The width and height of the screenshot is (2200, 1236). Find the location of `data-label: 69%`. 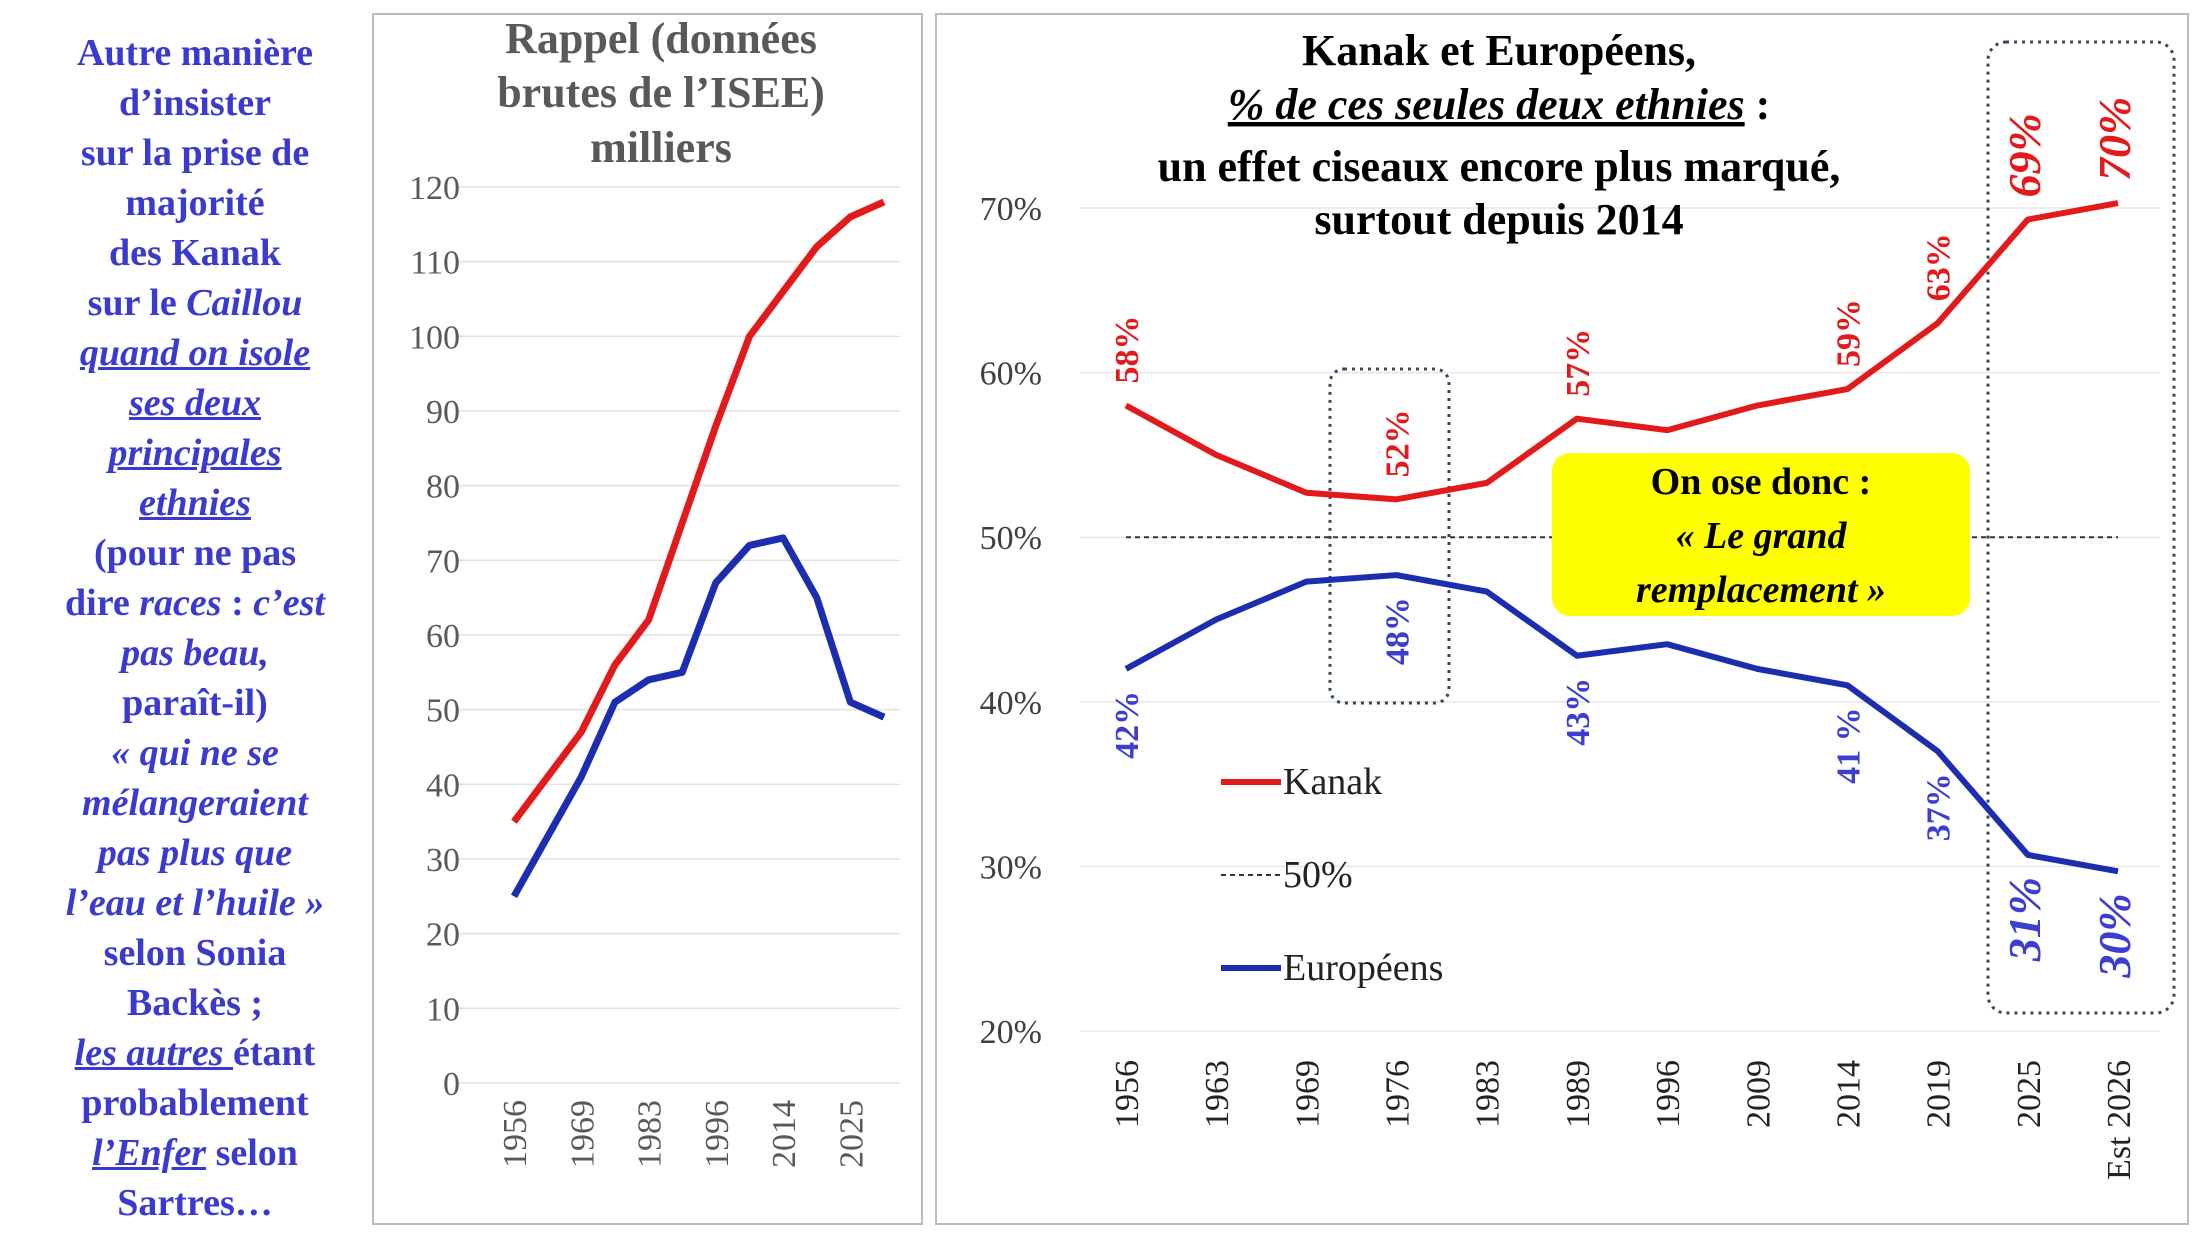

data-label: 69% is located at coordinates (2024, 155).